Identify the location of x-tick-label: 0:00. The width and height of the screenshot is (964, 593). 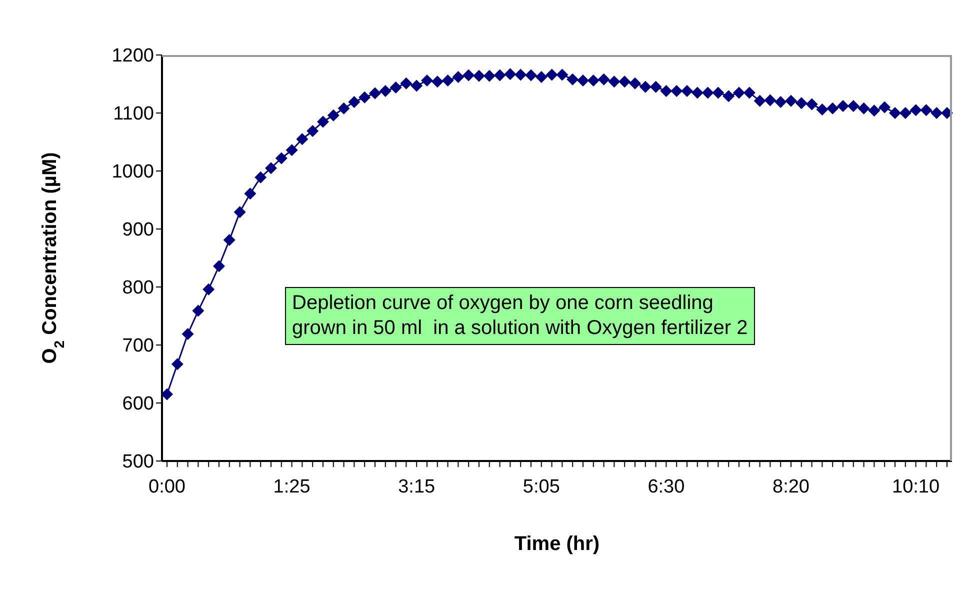
(167, 487).